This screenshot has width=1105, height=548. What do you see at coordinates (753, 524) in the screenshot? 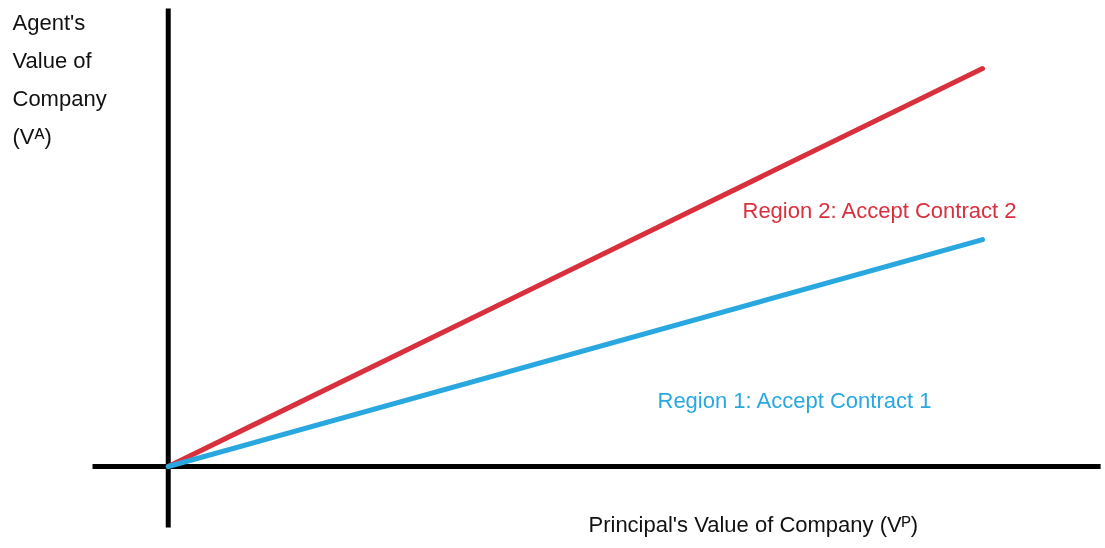
I see `x-axis-title: Principal's Value of Company (Vᴾ)` at bounding box center [753, 524].